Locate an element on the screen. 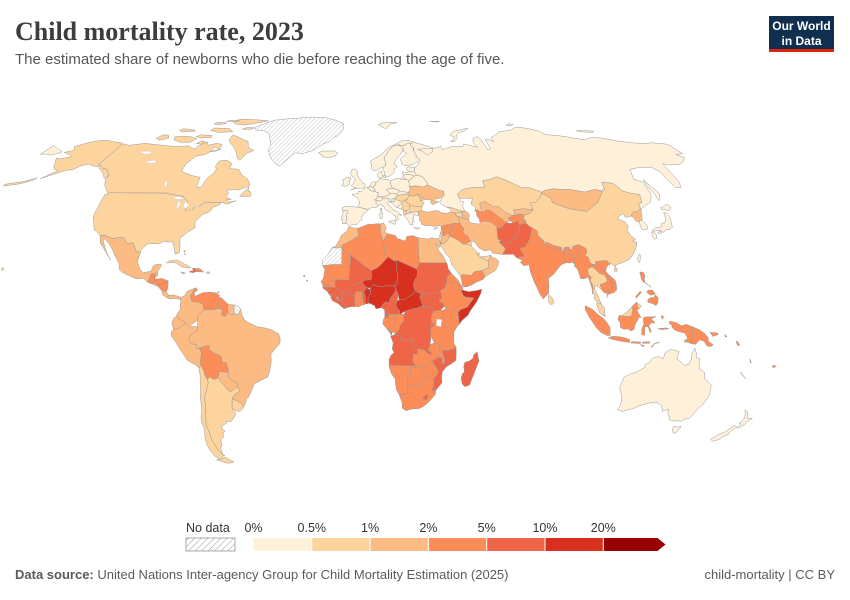  svg-text: 20% is located at coordinates (603, 528).